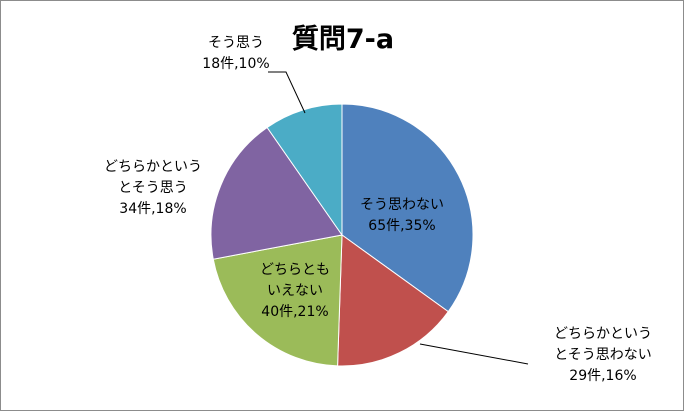 The width and height of the screenshot is (684, 411). Describe the element at coordinates (153, 188) in the screenshot. I see `slice-label-3: とそう思う` at that location.